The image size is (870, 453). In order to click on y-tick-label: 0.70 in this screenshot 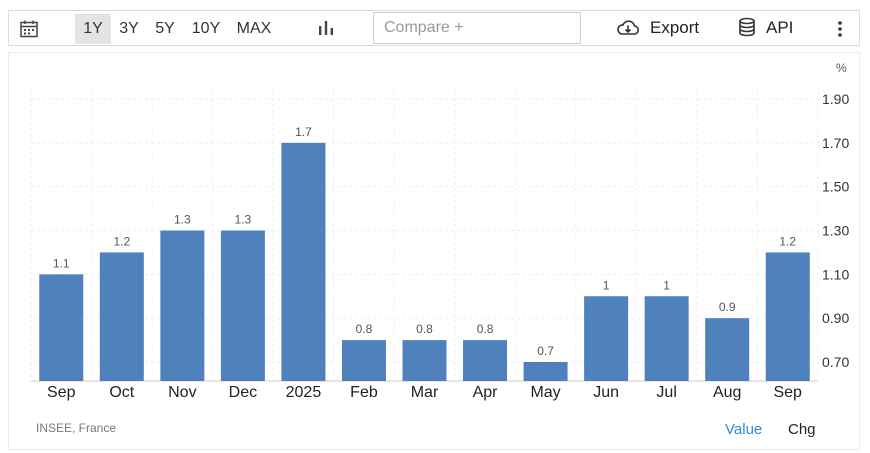, I will do `click(835, 362)`.